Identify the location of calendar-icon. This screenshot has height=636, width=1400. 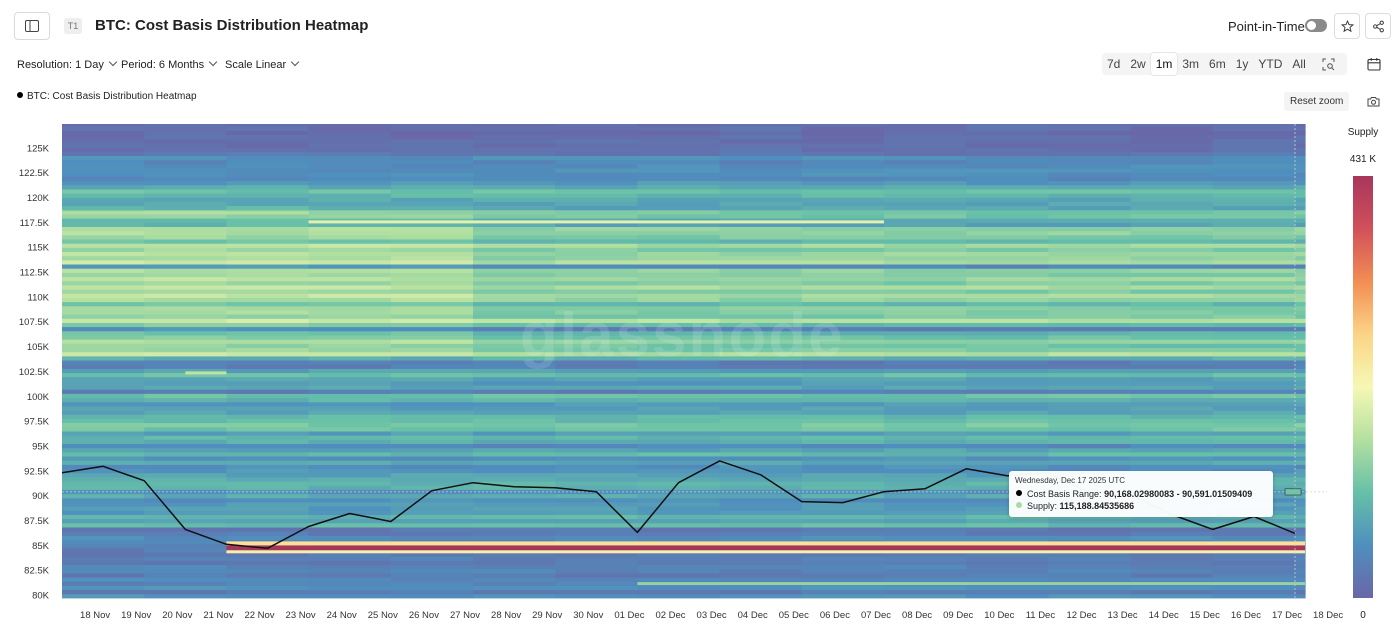
(1374, 64).